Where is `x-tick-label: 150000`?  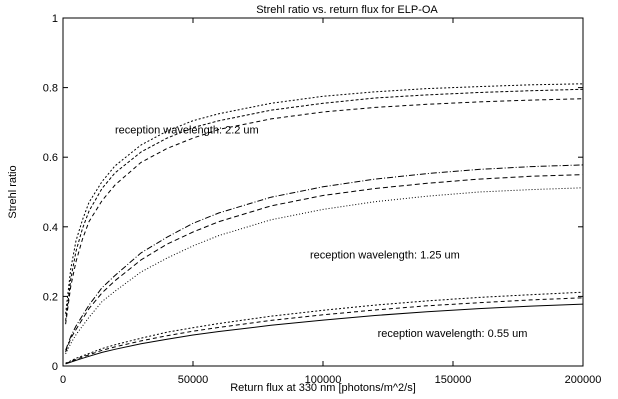 x-tick-label: 150000 is located at coordinates (453, 380).